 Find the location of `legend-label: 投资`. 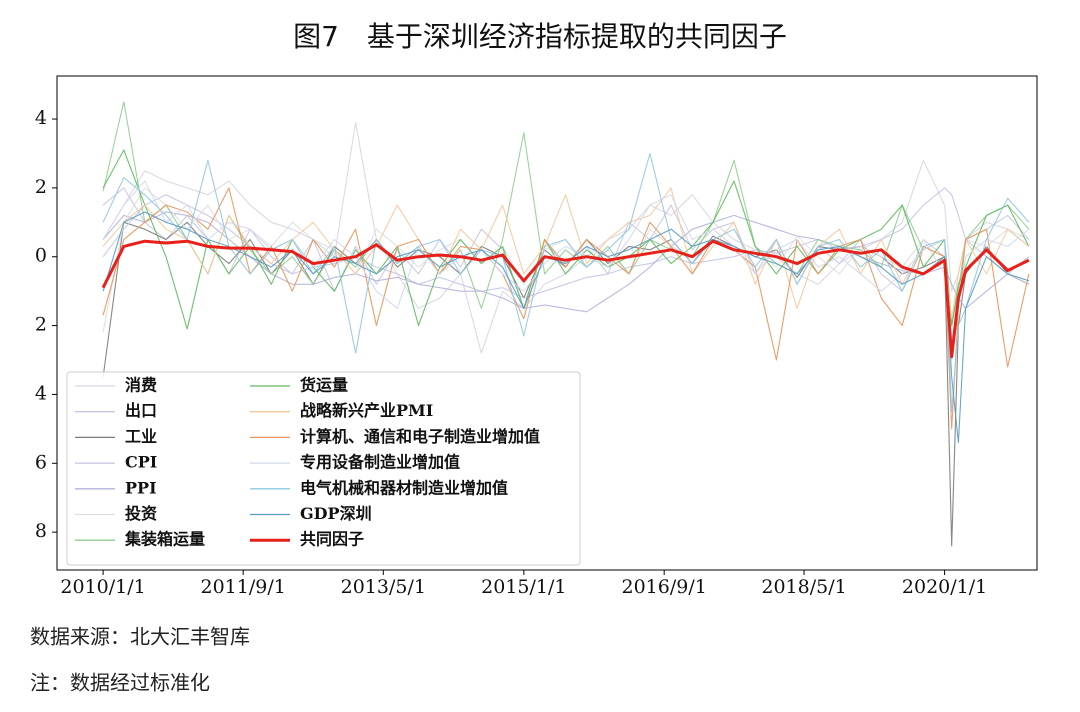

legend-label: 投资 is located at coordinates (141, 513).